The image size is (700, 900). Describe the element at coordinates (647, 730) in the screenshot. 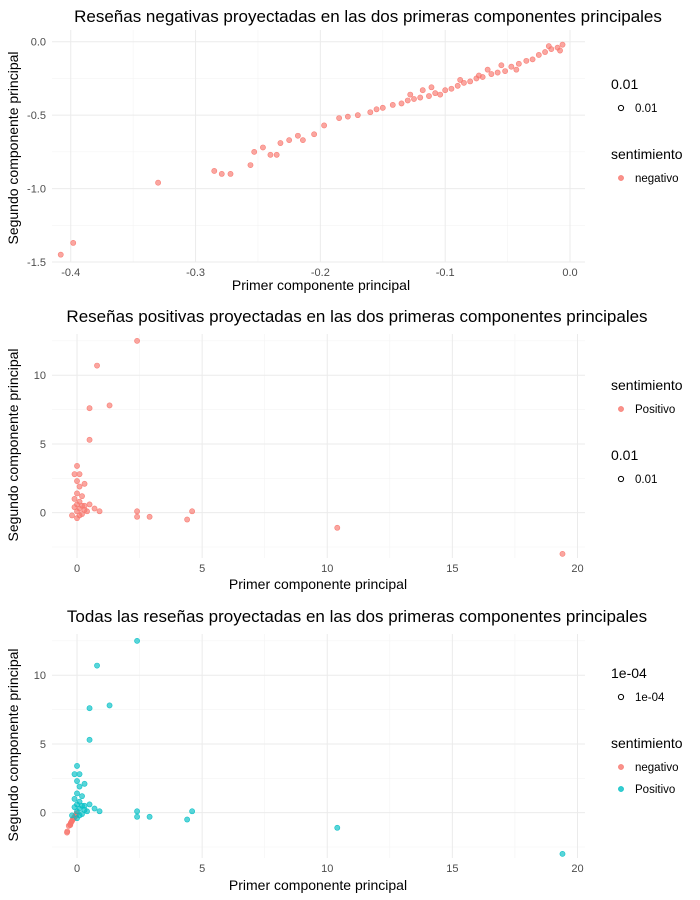

I see `legend: 1e-04 1e-04 sentimiento negativo Positivo` at that location.